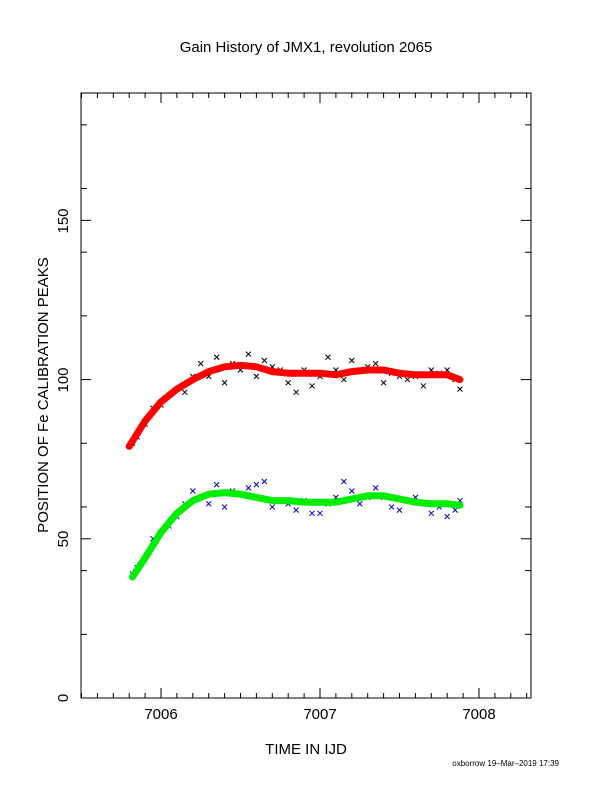 This screenshot has height=792, width=612. What do you see at coordinates (63, 698) in the screenshot?
I see `y-tick-label: 0` at bounding box center [63, 698].